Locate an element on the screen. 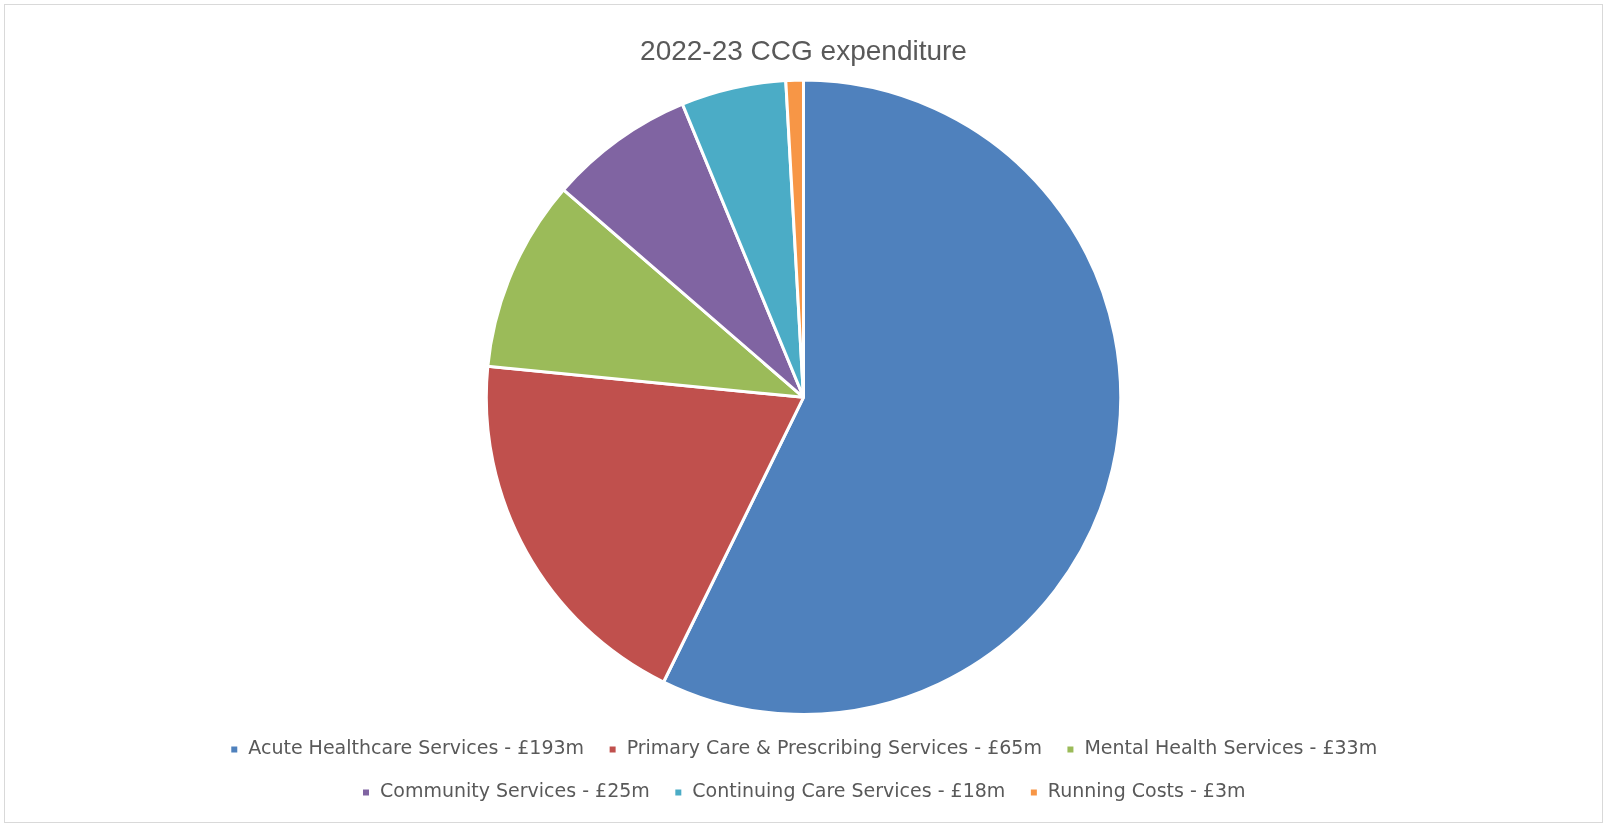  legend-label: Acute Healthcare Services - £193m is located at coordinates (416, 747).